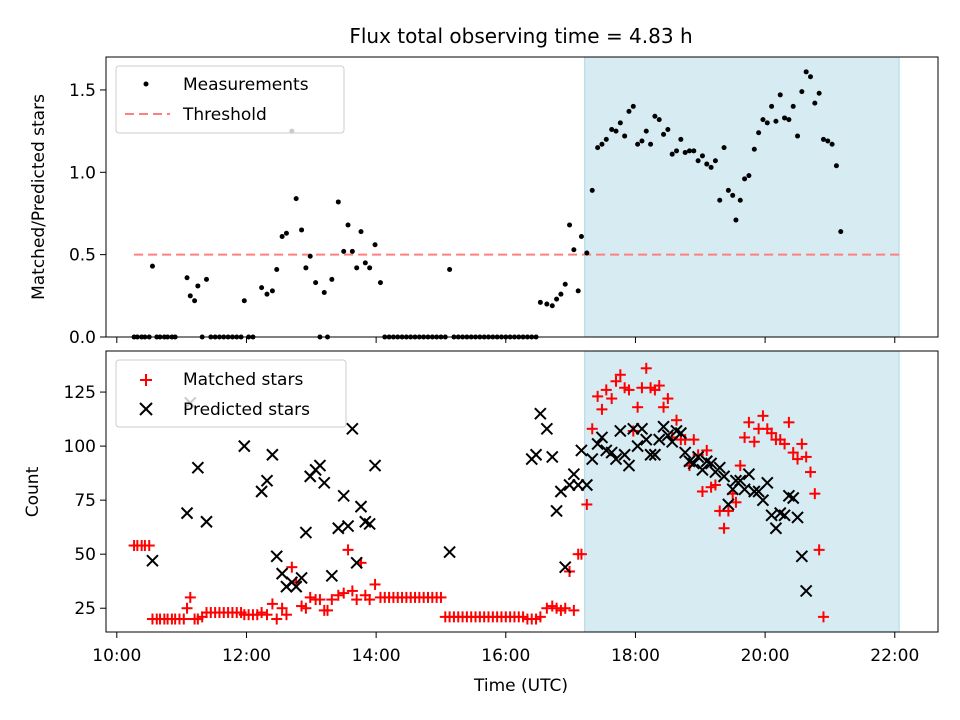  What do you see at coordinates (85, 501) in the screenshot?
I see `bottom-y-ticks: 25 50 75 100 125` at bounding box center [85, 501].